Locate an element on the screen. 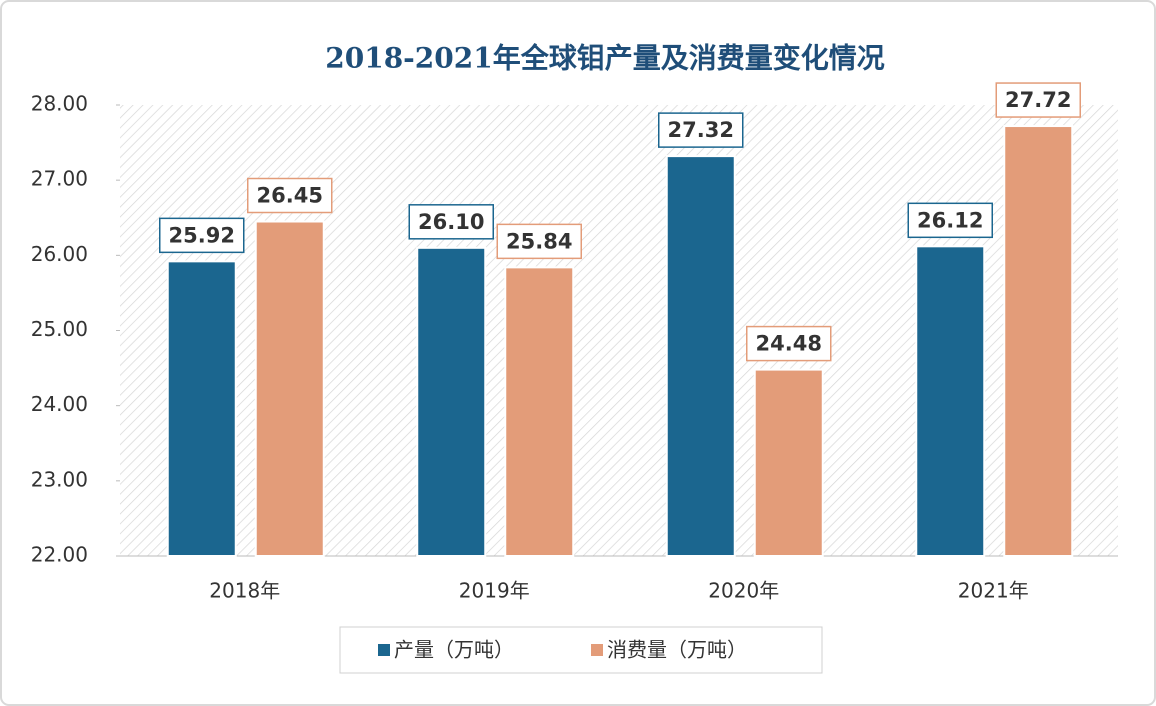 This screenshot has height=706, width=1156. data-label: 27.72 is located at coordinates (1038, 100).